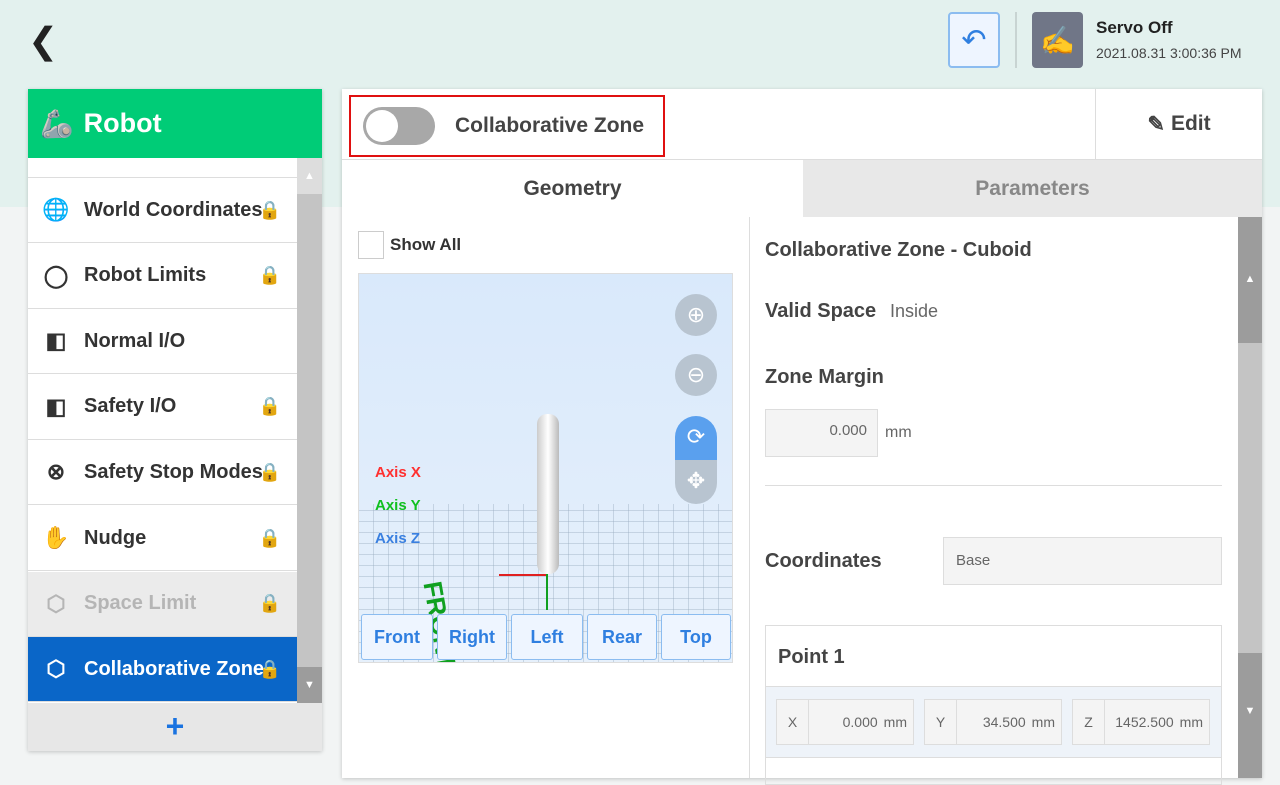  I want to click on sidebar-item-normal-i-o: ◧ Normal I/O, so click(162, 342).